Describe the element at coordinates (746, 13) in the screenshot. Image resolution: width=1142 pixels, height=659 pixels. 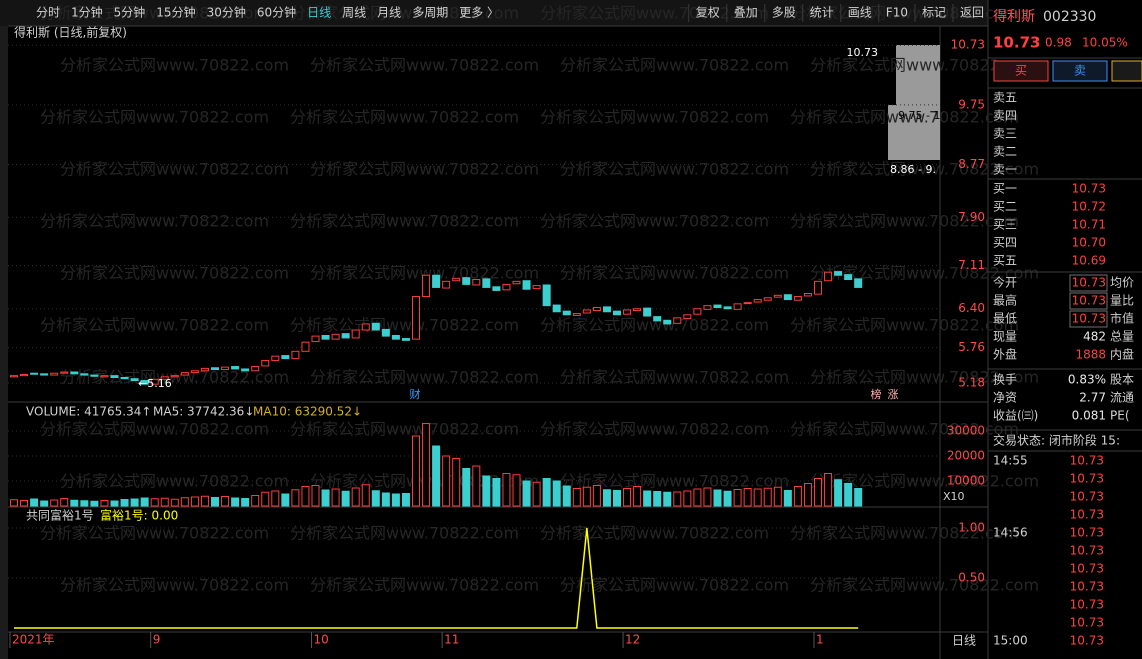
I see `action-button: 叠加` at that location.